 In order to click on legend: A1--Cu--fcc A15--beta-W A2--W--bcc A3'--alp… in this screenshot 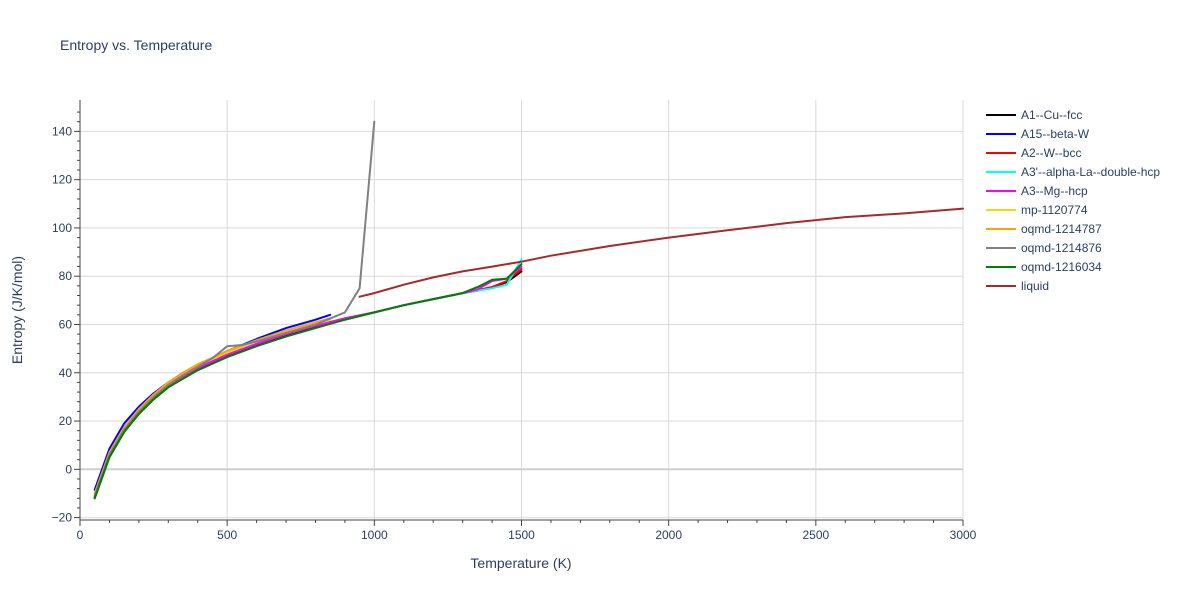, I will do `click(1073, 200)`.